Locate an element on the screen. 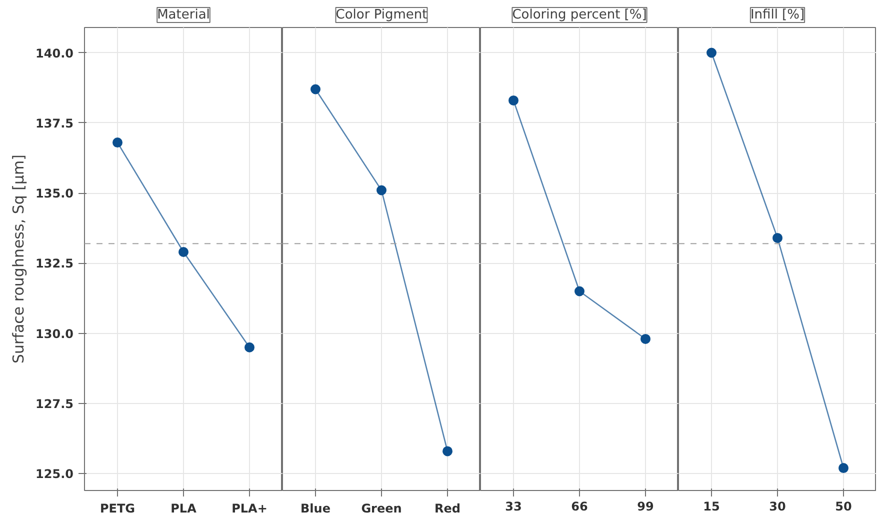 This screenshot has width=881, height=528. x-tick-label: 99 is located at coordinates (645, 507).